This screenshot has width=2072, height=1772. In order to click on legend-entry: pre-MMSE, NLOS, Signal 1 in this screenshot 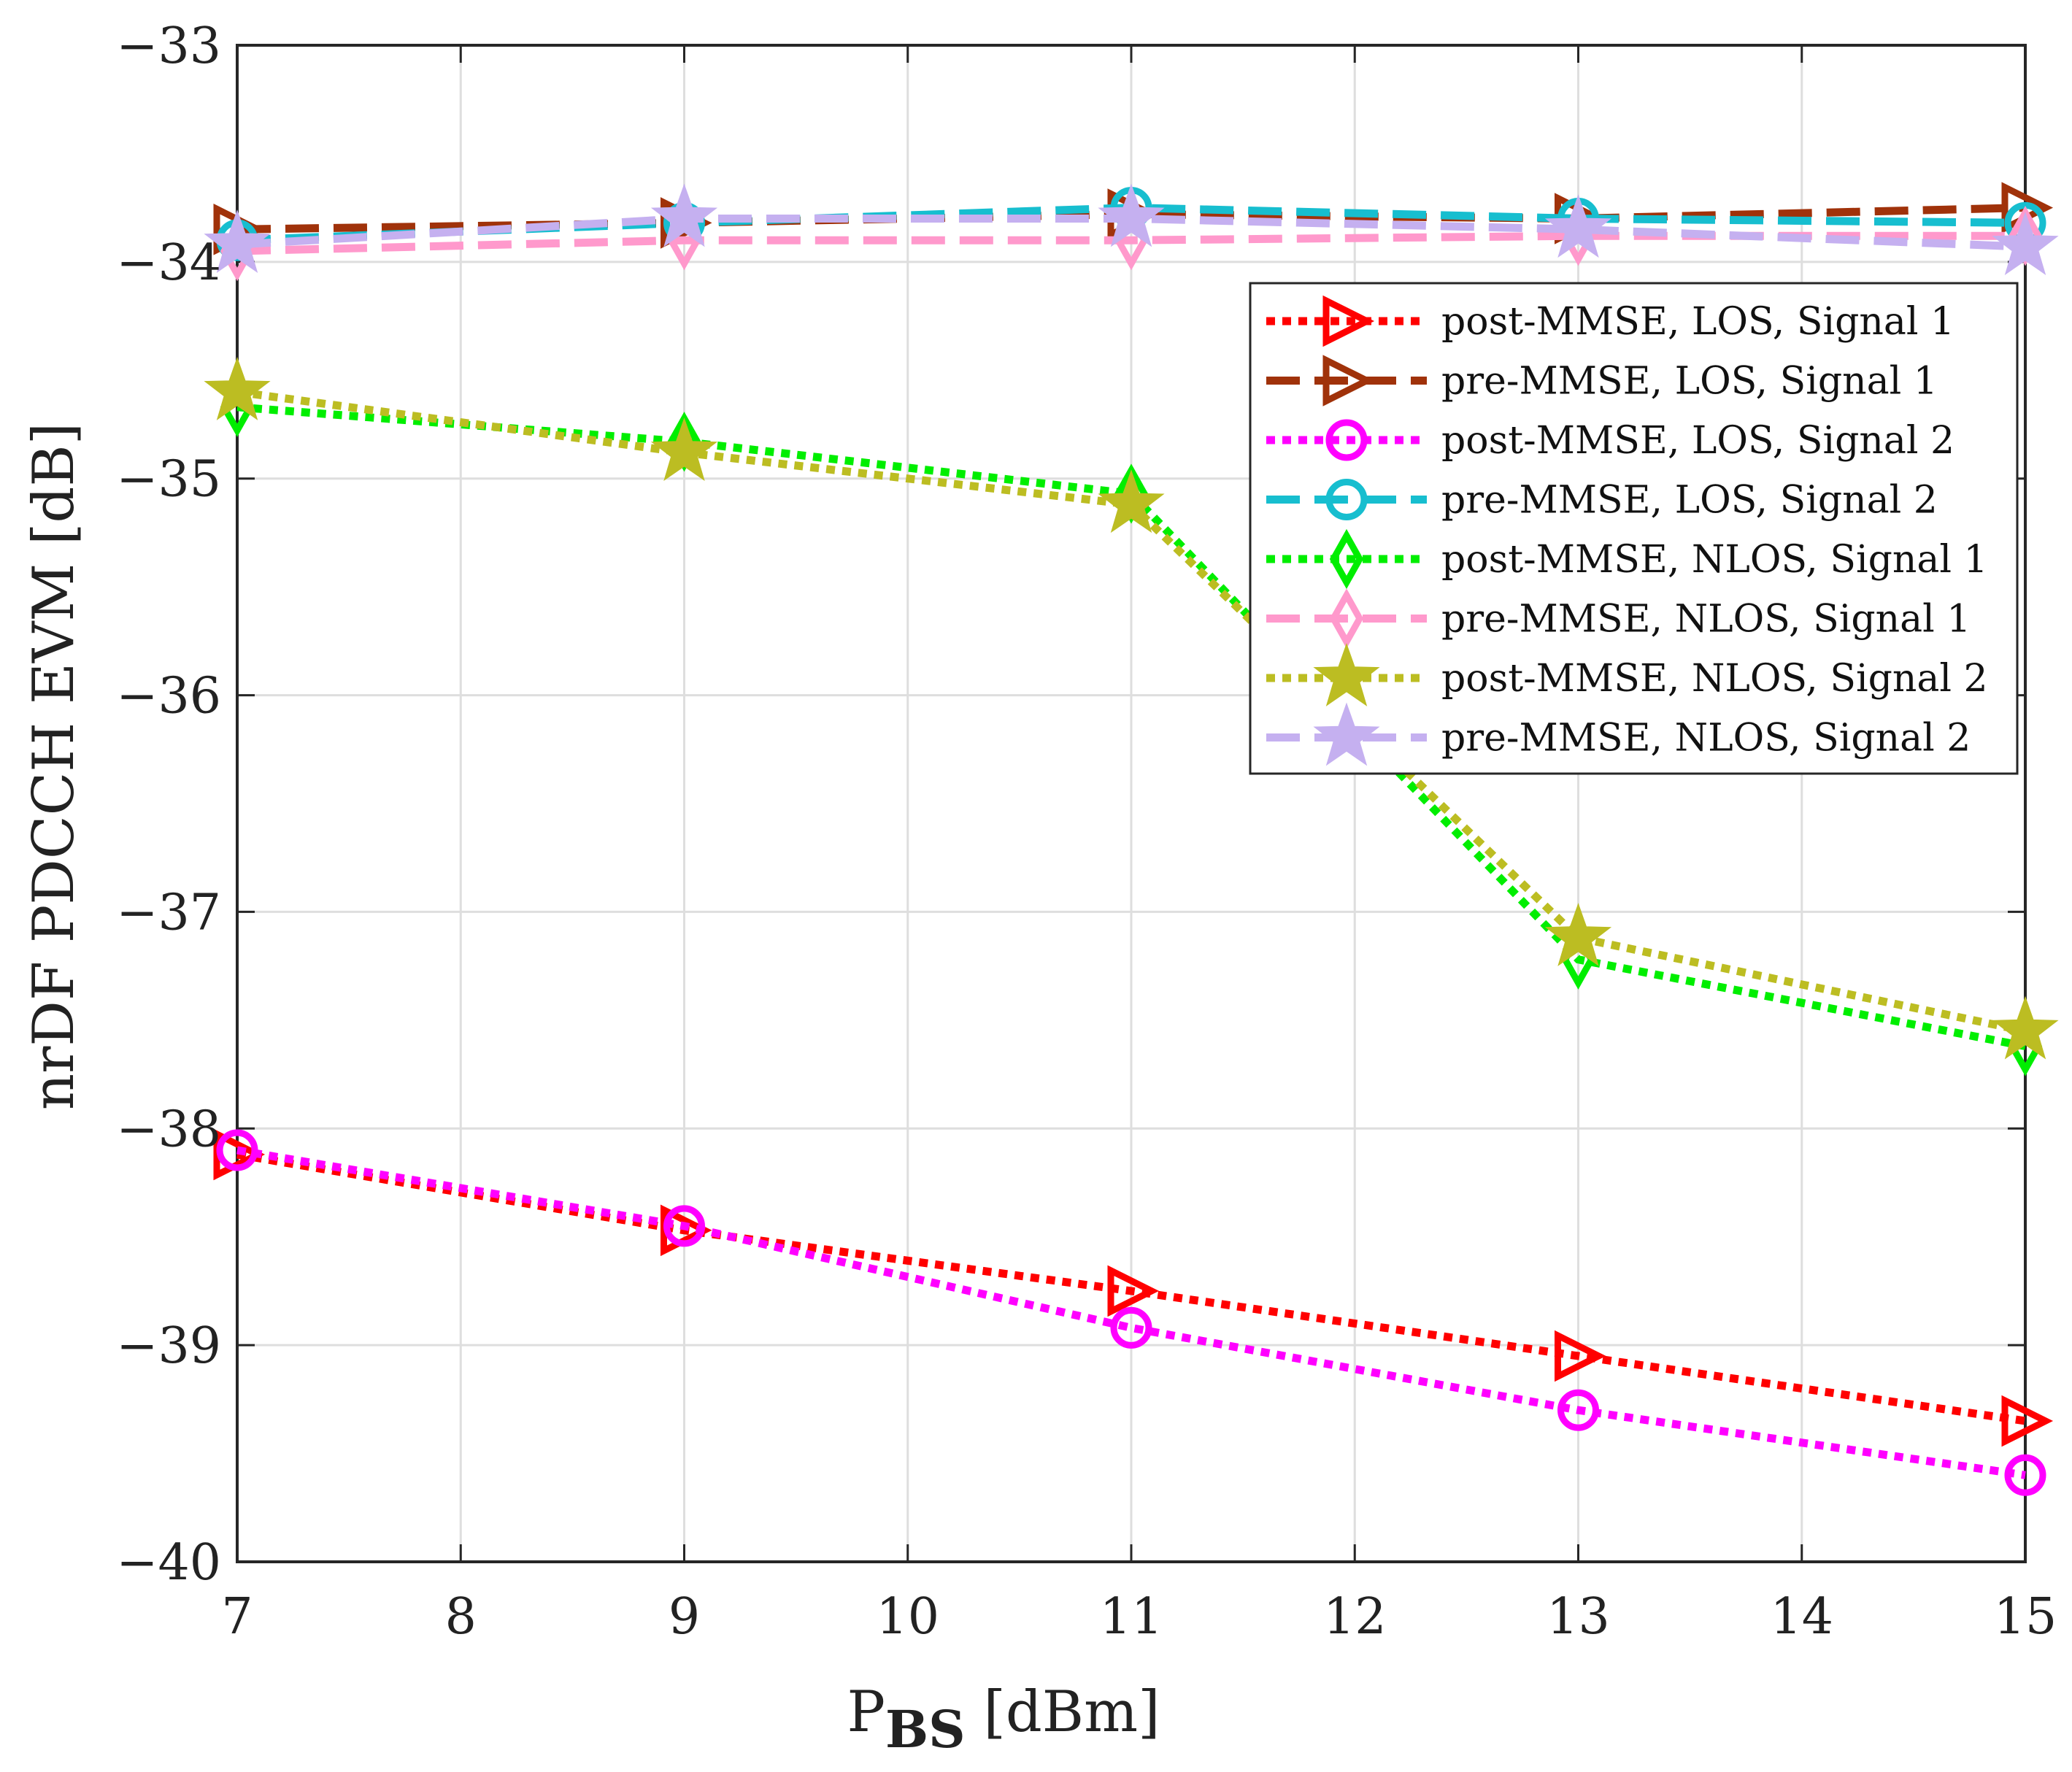, I will do `click(1618, 618)`.